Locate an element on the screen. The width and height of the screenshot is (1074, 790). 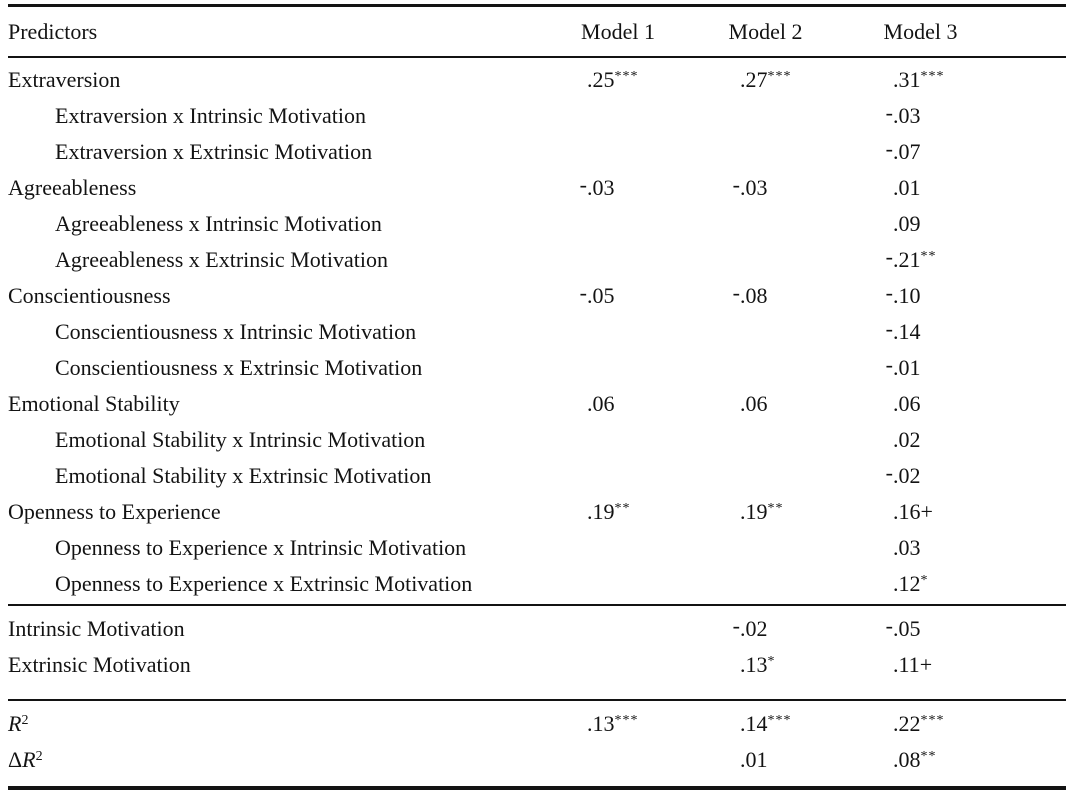
model3-value-cell: .06 is located at coordinates (920, 402).